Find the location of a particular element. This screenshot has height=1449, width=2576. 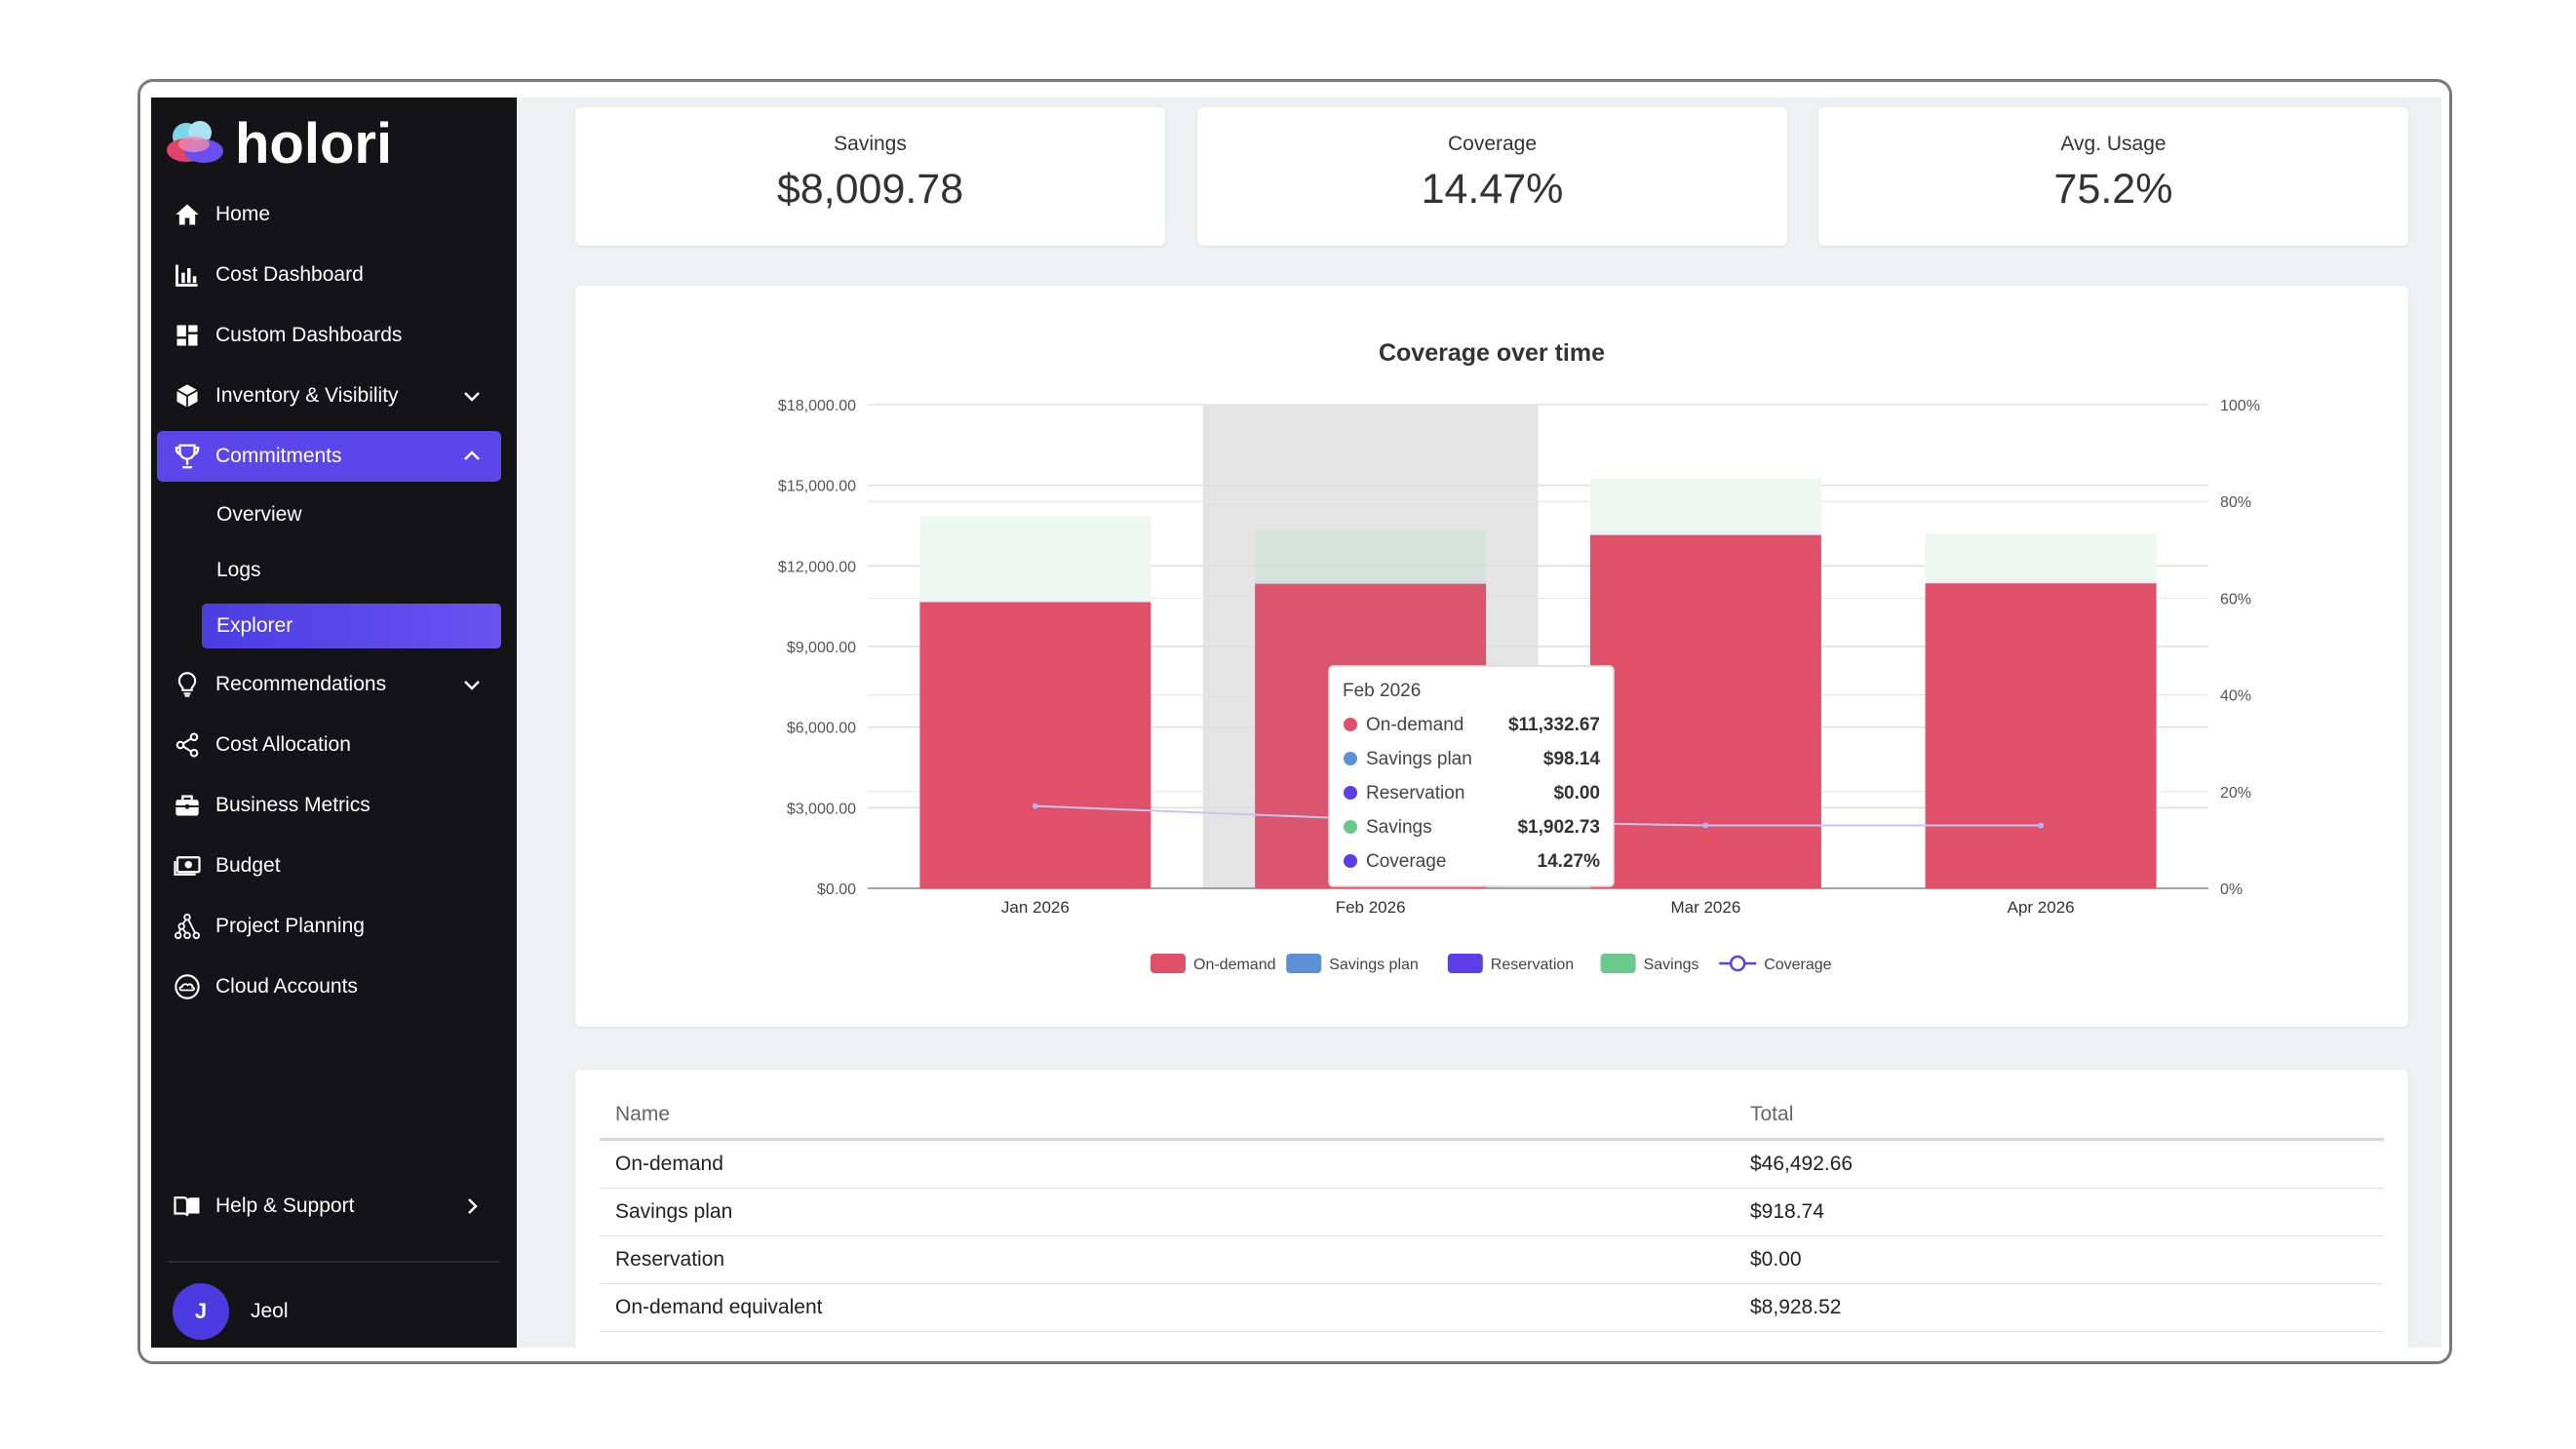

legend-label: On-demand is located at coordinates (1234, 965).